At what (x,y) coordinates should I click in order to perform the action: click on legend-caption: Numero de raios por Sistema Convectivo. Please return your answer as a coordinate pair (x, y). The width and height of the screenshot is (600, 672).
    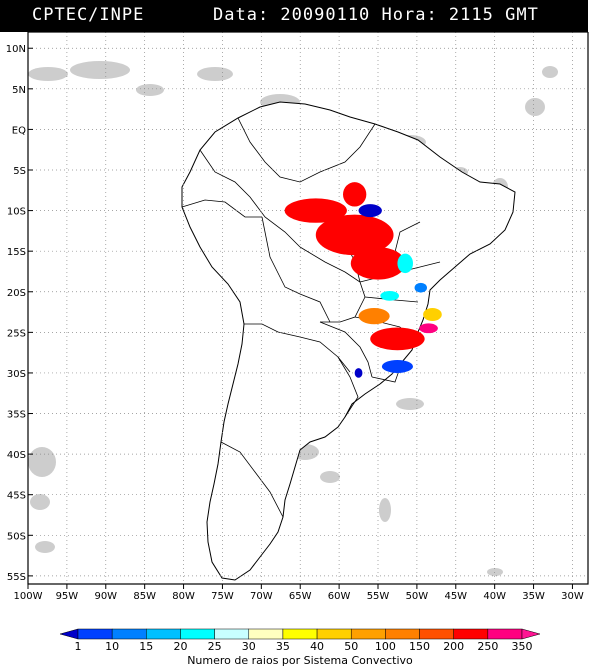
    Looking at the image, I should click on (300, 660).